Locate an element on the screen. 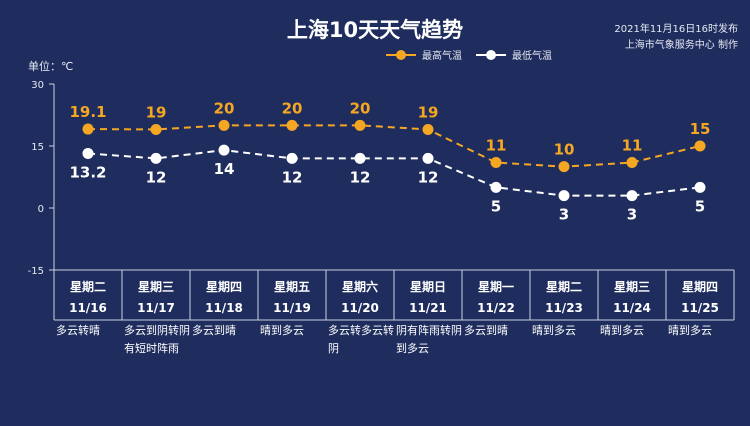  series-line-low is located at coordinates (394, 173).